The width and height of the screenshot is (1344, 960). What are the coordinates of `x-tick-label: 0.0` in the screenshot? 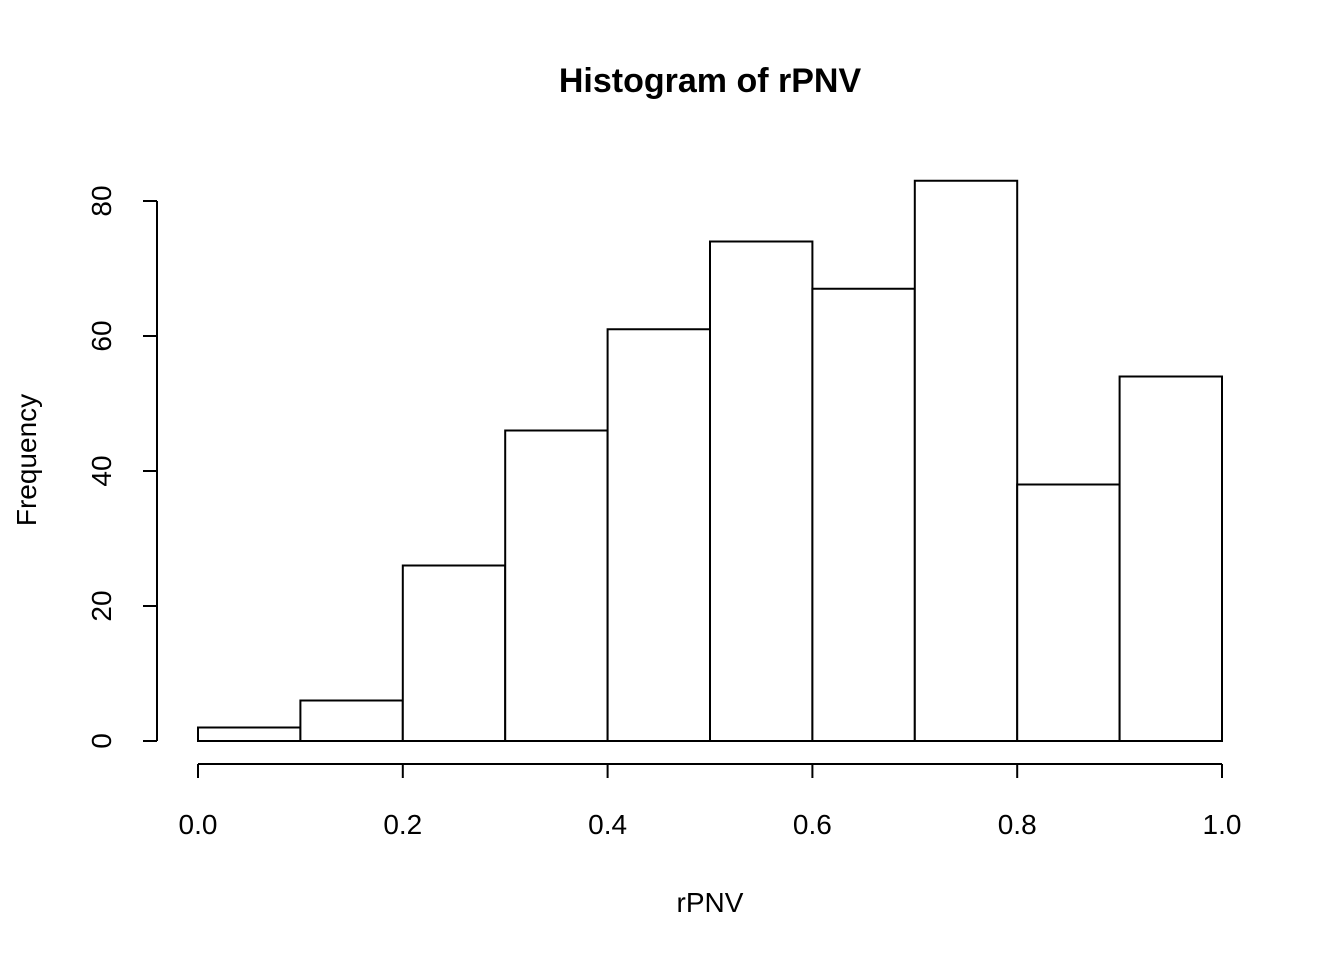 It's located at (198, 824).